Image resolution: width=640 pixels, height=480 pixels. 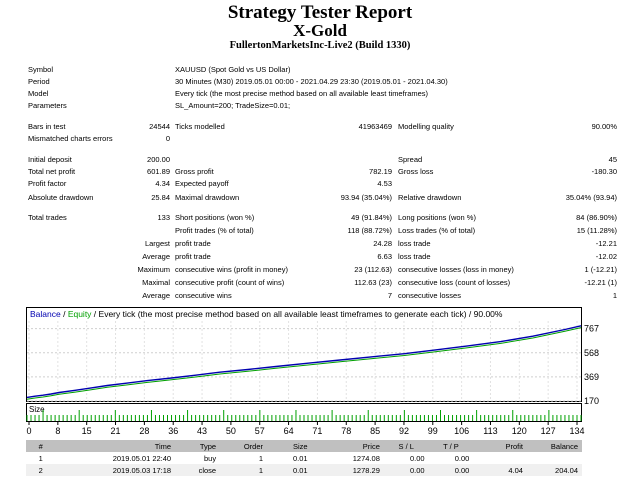 I want to click on equity-line, so click(x=304, y=363).